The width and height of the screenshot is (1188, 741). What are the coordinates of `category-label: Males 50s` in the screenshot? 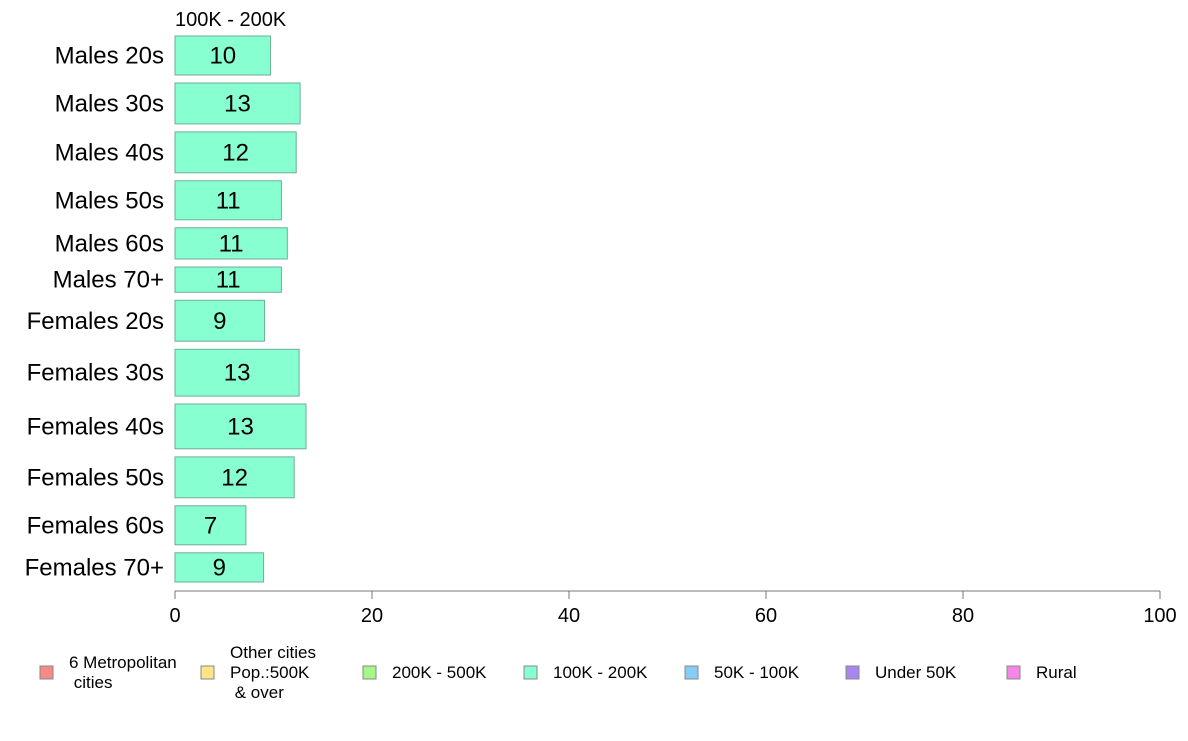 It's located at (109, 200).